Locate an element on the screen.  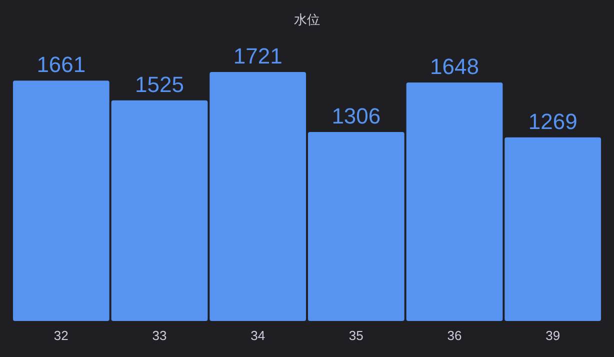
x-tick-label: 32 is located at coordinates (61, 335).